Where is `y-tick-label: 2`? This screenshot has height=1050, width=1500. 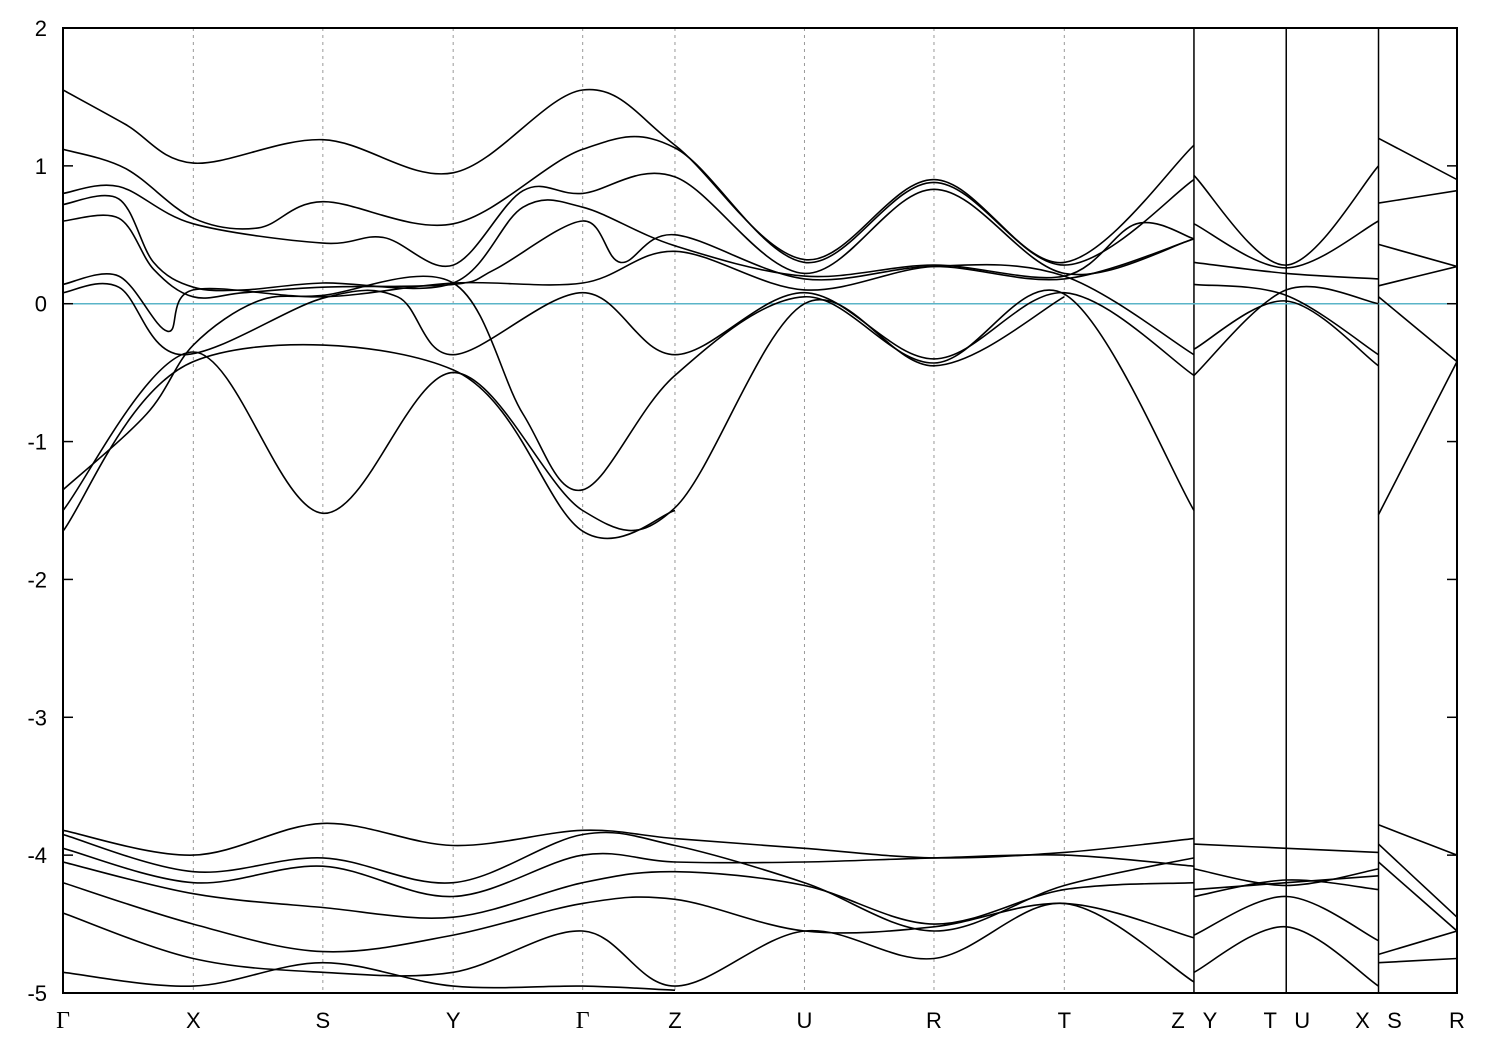
y-tick-label: 2 is located at coordinates (41, 28).